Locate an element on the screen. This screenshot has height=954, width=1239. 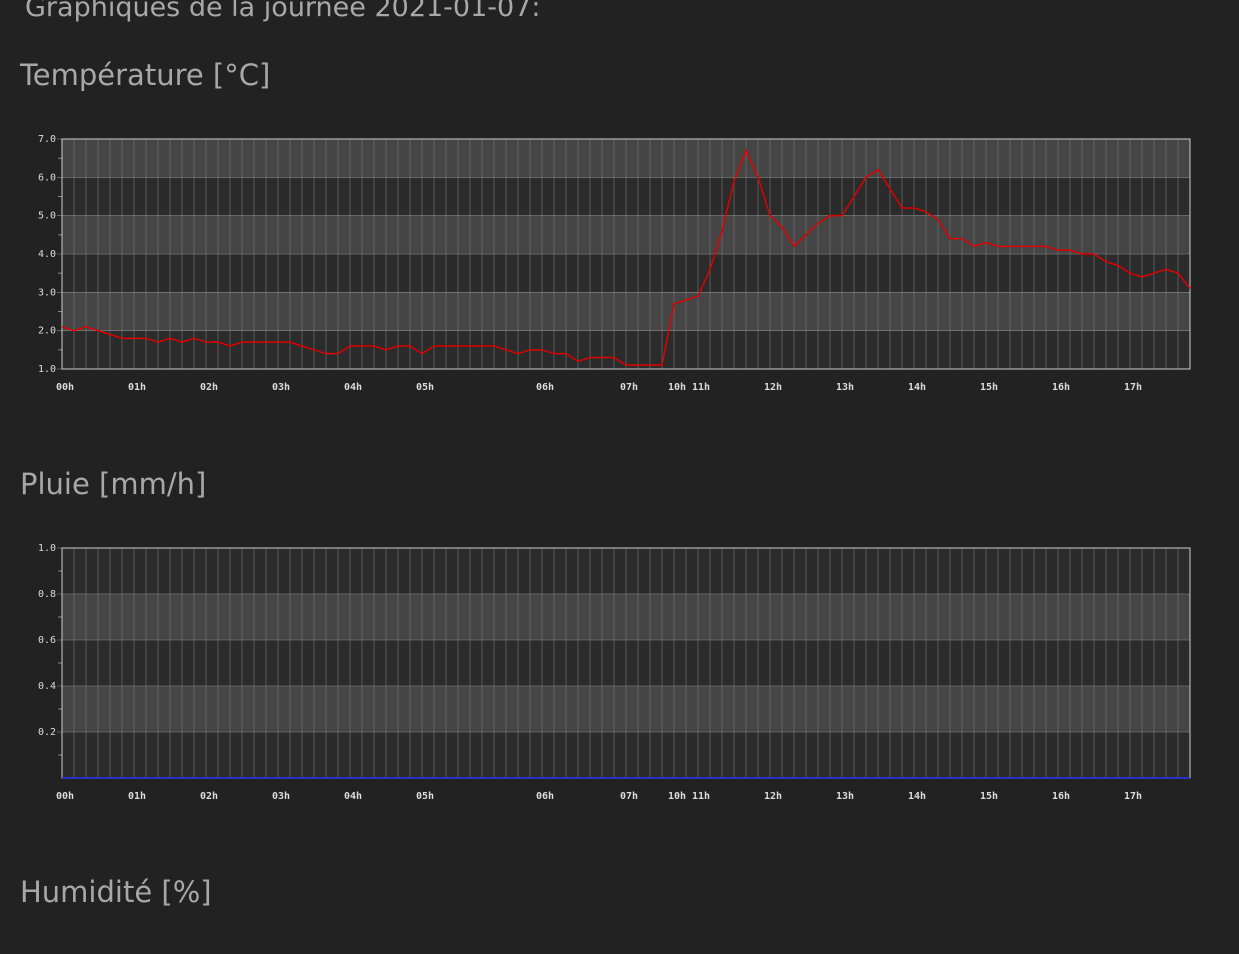
y-tick-label: 0.8 is located at coordinates (47, 594).